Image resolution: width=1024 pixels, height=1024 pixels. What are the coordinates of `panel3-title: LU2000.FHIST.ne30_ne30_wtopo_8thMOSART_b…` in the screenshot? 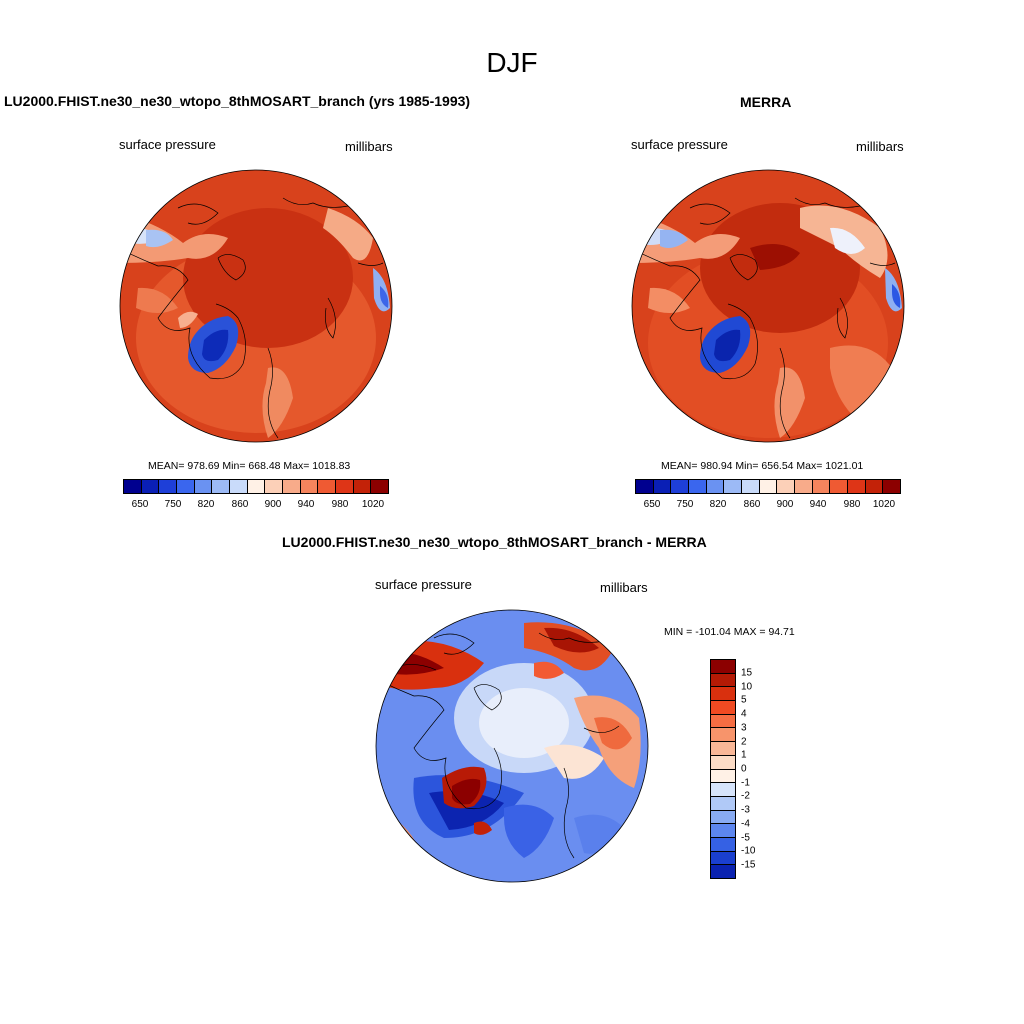 It's located at (494, 542).